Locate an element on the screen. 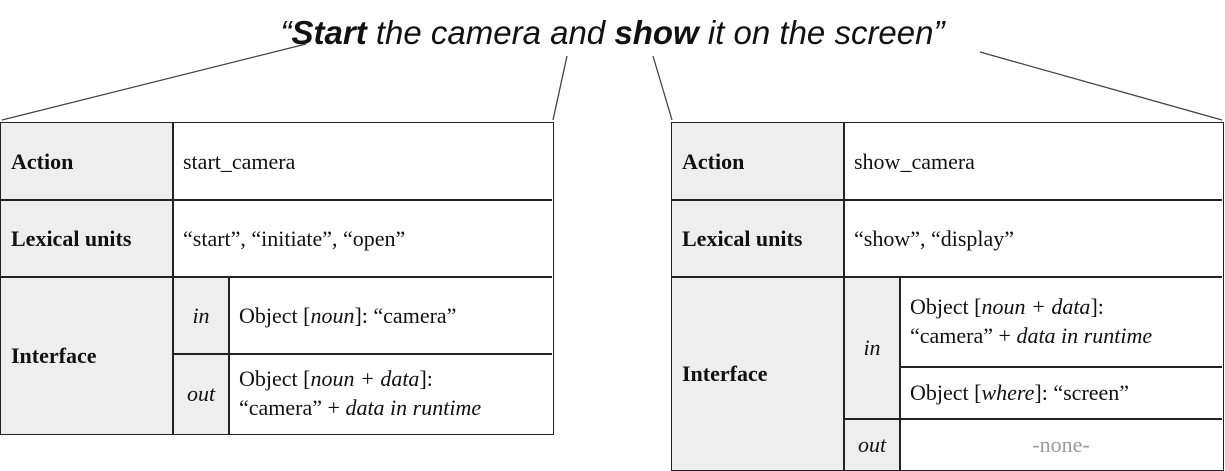 This screenshot has height=471, width=1225. sentence-keyword-show: show is located at coordinates (656, 32).